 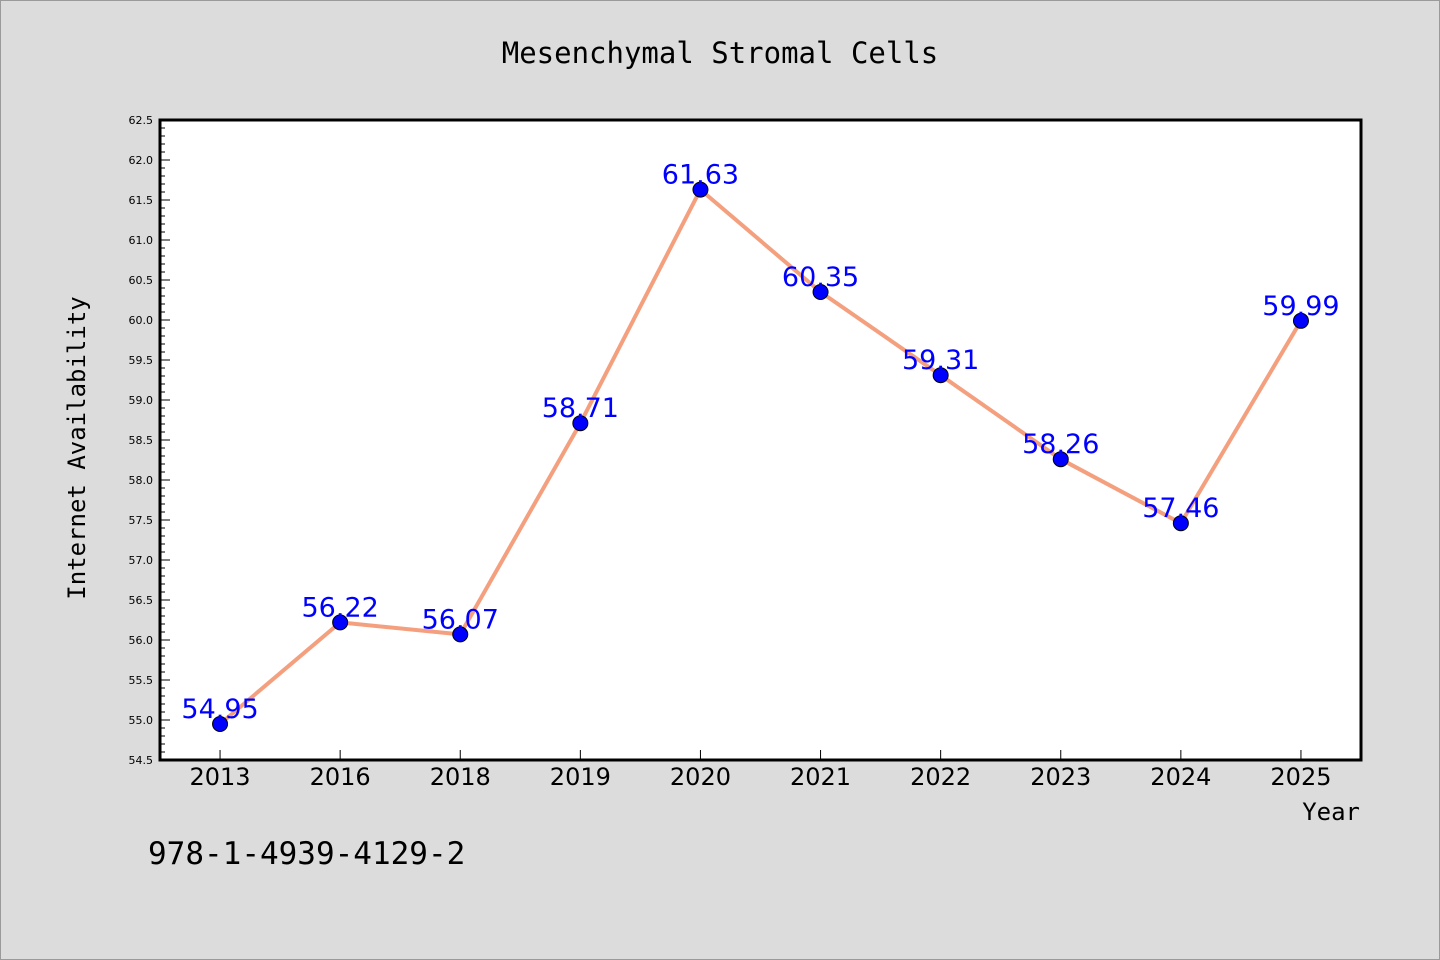 What do you see at coordinates (220, 777) in the screenshot?
I see `x-tick-label: 2013` at bounding box center [220, 777].